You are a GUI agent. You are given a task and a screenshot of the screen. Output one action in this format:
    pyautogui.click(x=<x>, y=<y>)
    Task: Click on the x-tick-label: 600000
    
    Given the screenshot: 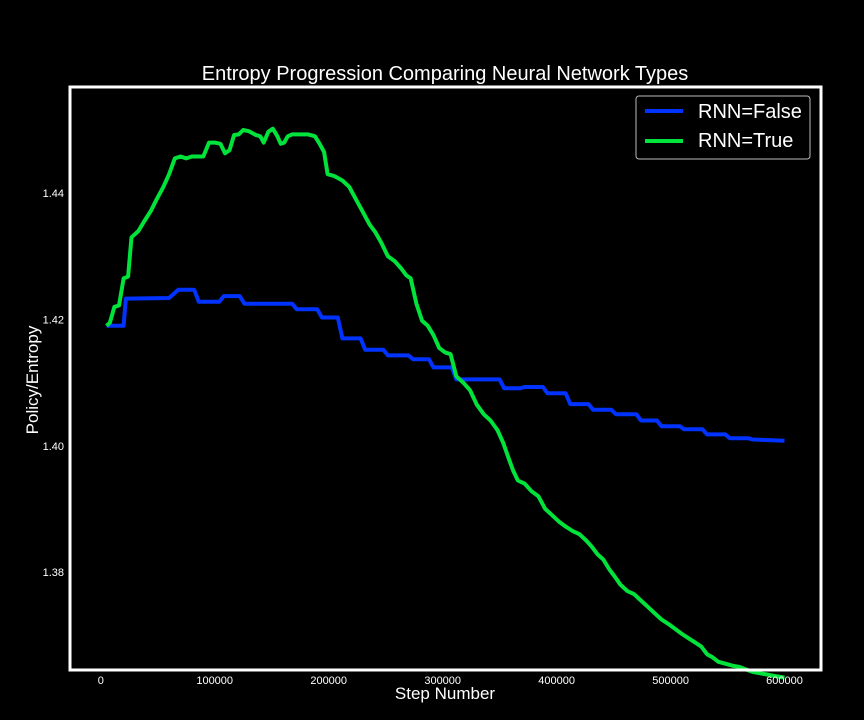 What is the action you would take?
    pyautogui.click(x=784, y=681)
    